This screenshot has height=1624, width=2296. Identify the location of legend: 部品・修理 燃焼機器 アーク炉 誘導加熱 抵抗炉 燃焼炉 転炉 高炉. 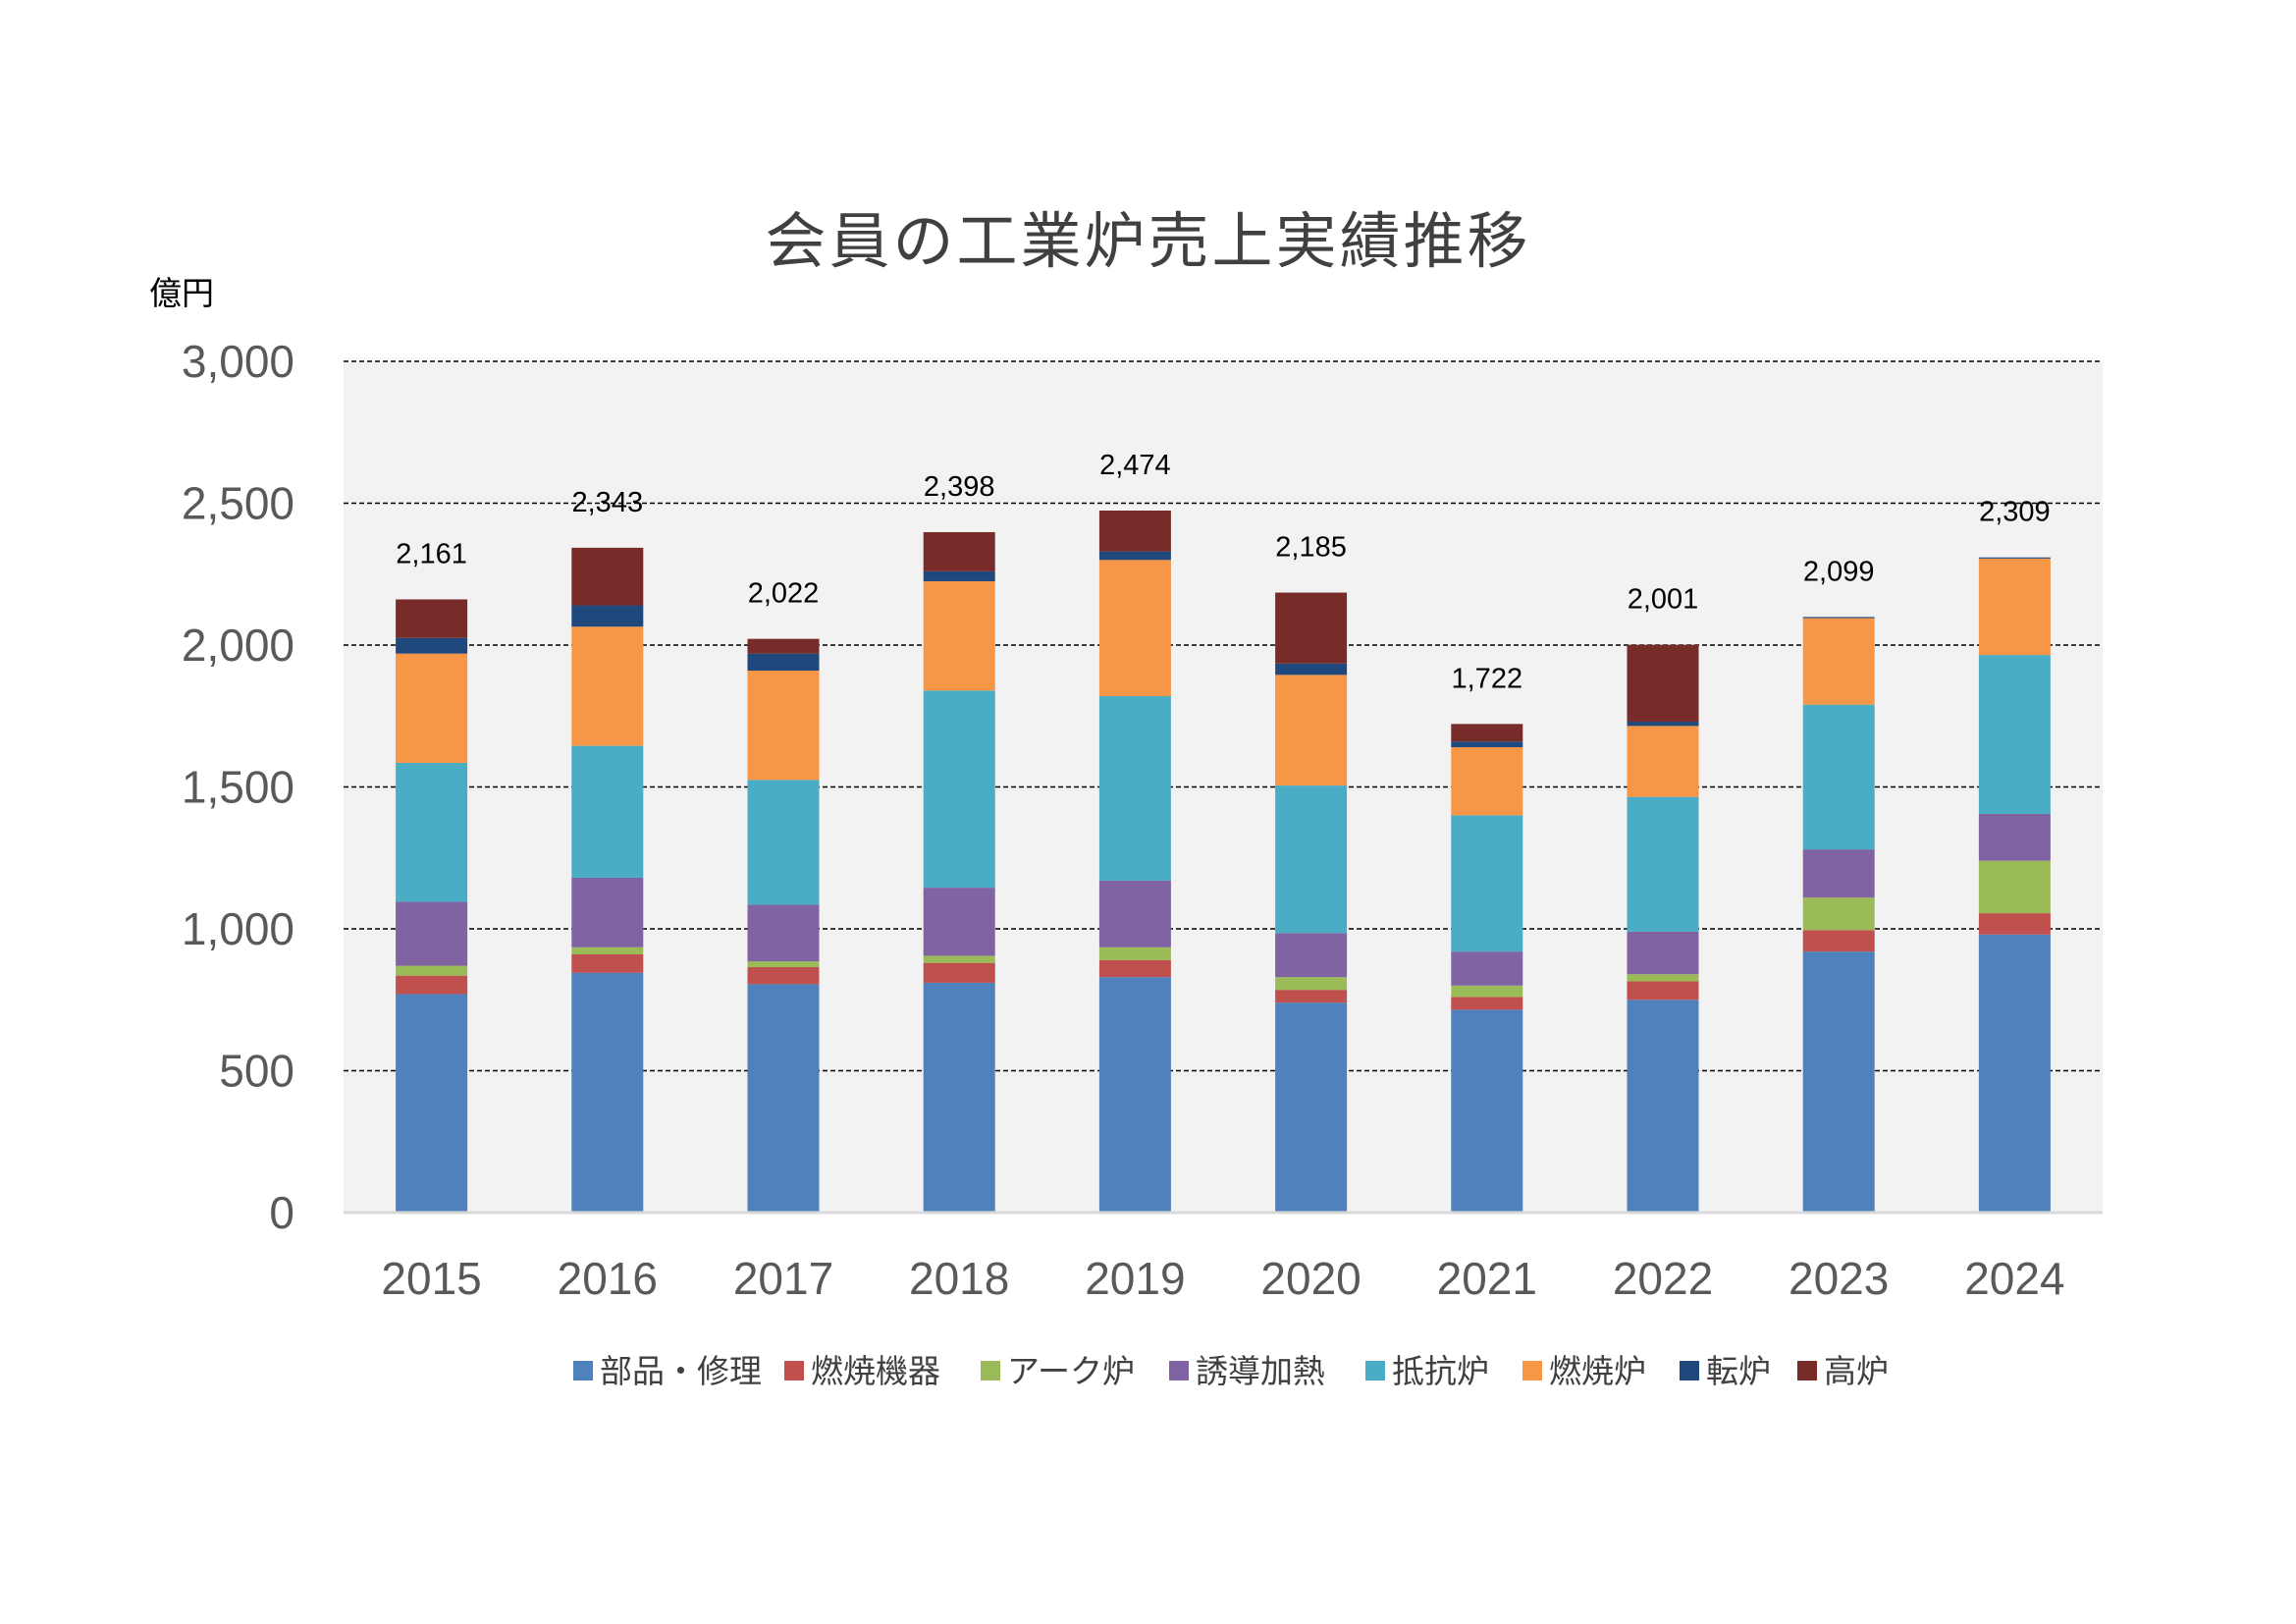
(1231, 1371).